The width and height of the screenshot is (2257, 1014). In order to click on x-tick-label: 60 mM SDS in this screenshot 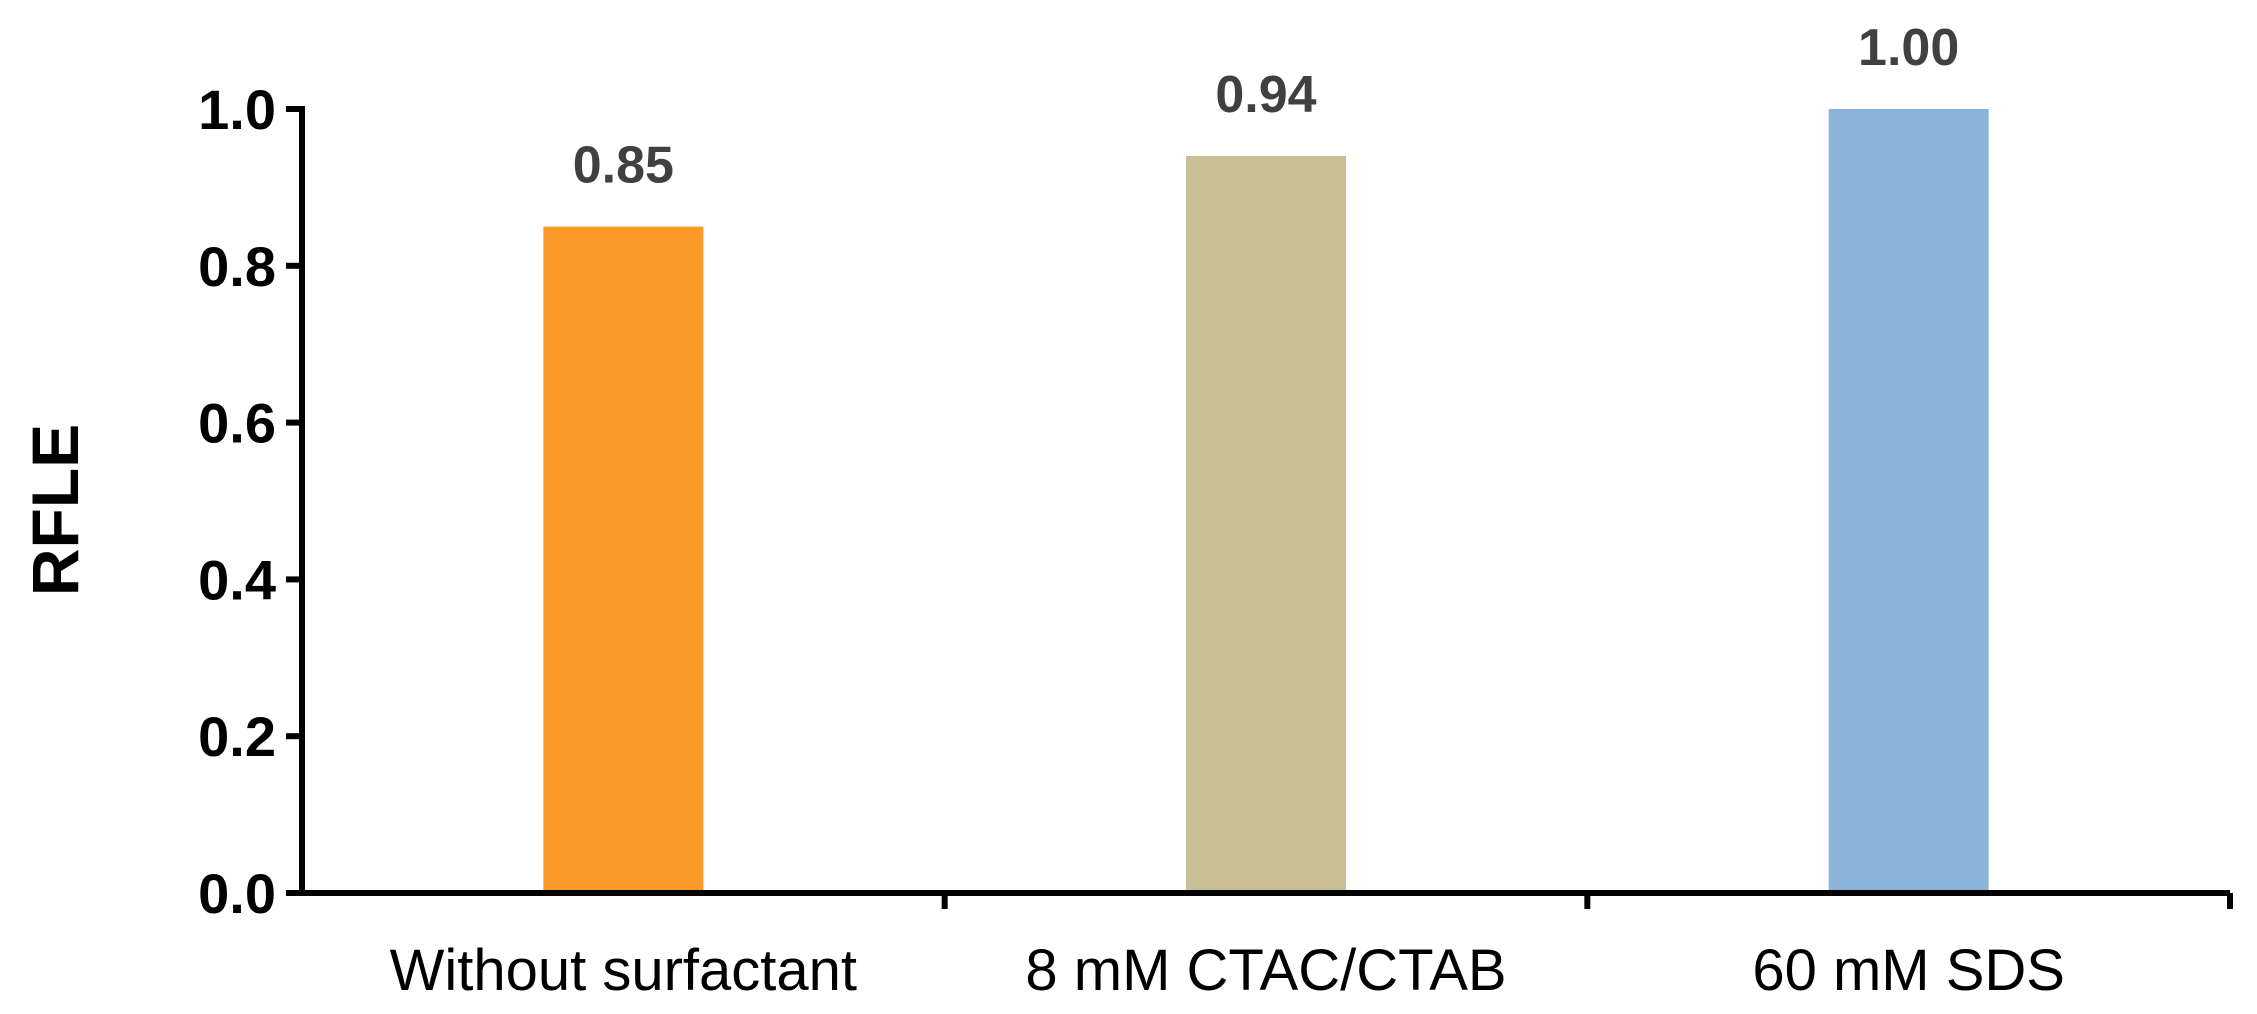, I will do `click(1908, 970)`.